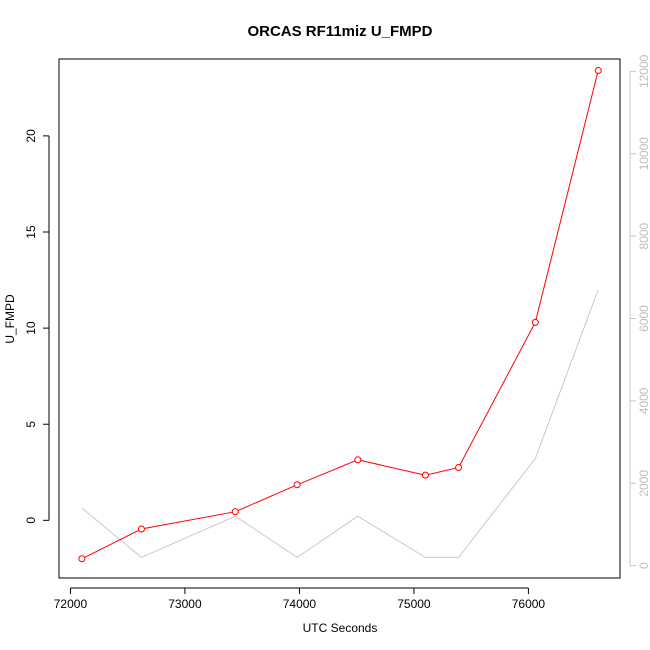  What do you see at coordinates (71, 604) in the screenshot?
I see `x-tick-label: 72000` at bounding box center [71, 604].